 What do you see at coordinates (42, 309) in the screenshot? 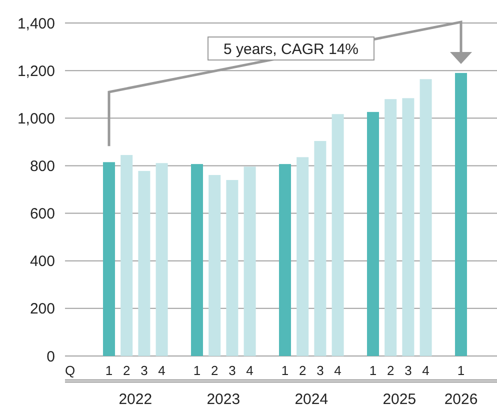
I see `y-tick-label: 200` at bounding box center [42, 309].